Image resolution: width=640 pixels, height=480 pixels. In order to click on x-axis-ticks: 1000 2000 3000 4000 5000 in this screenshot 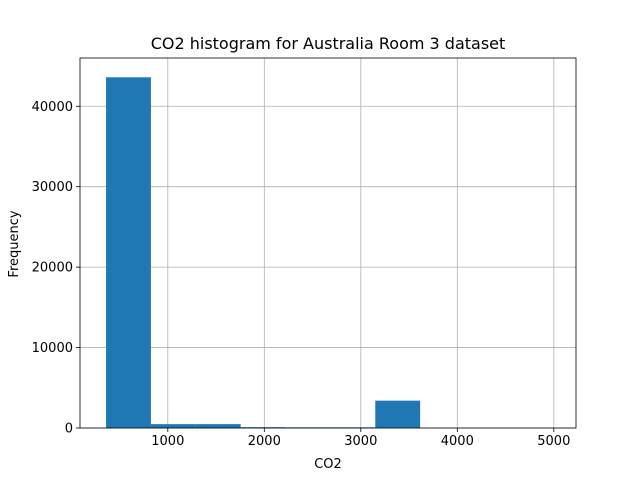, I will do `click(360, 438)`.